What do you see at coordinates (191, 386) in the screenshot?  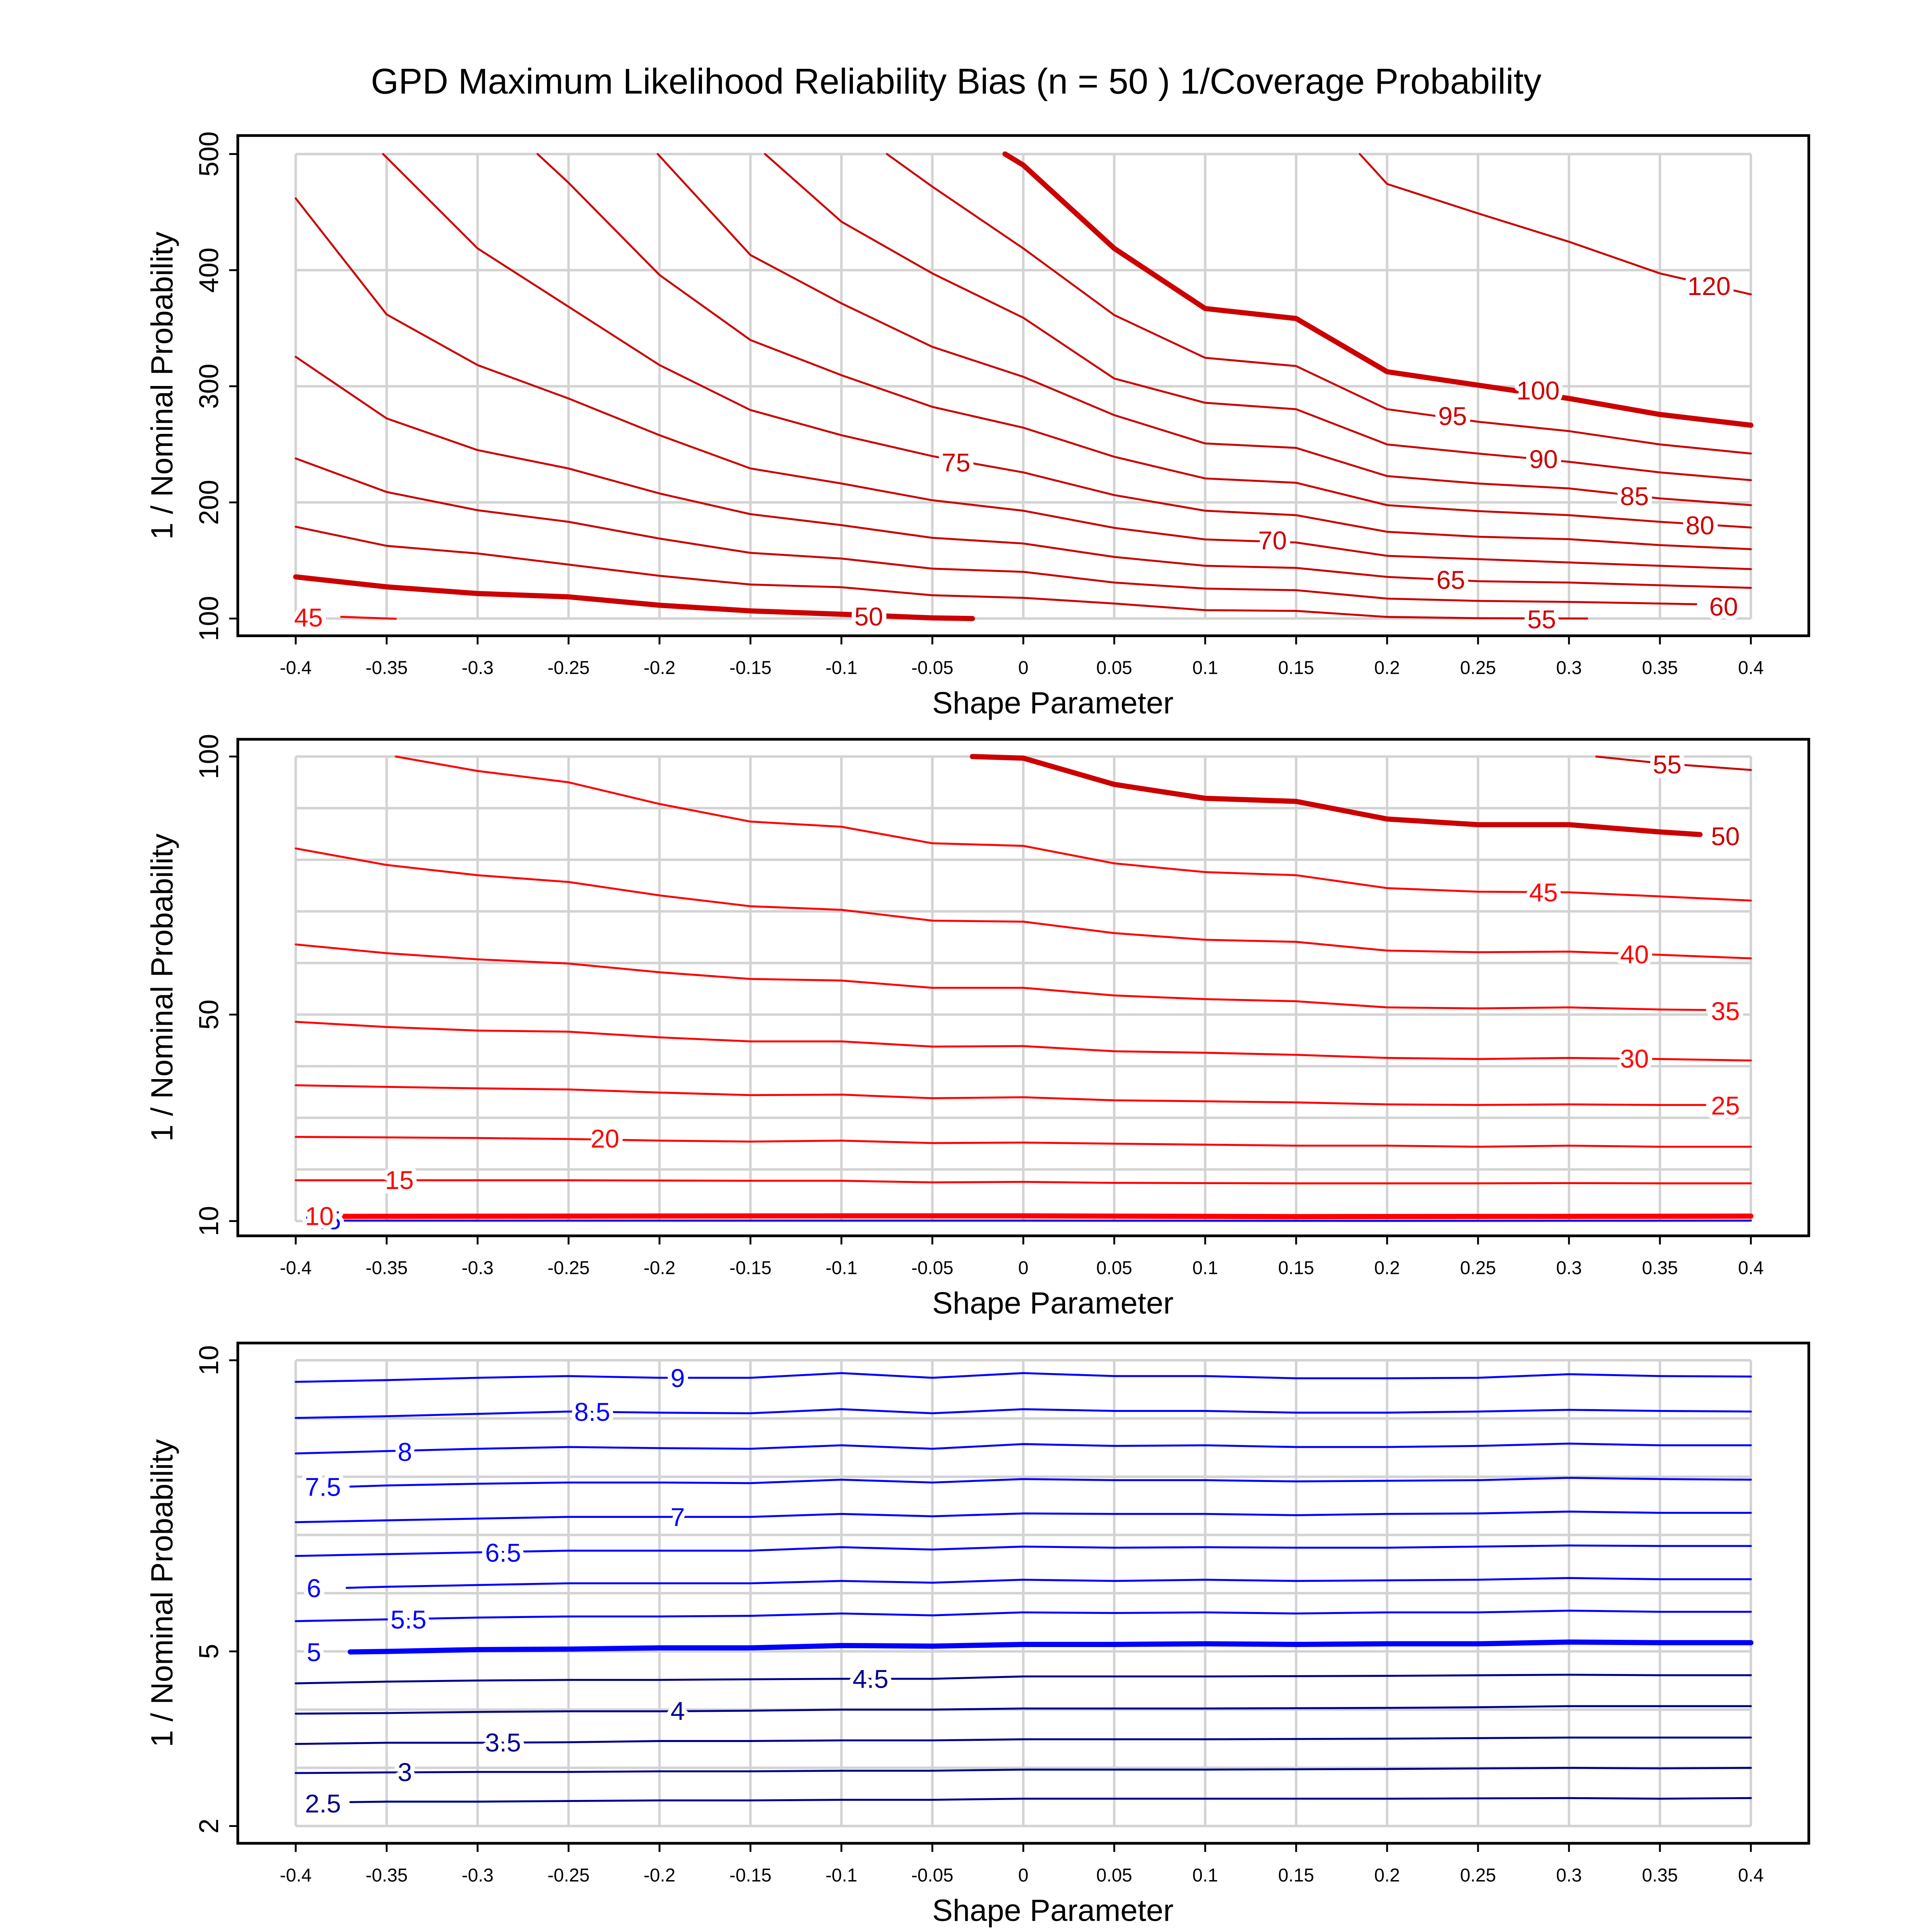 I see `y-axis: 100 200 300 400 500 1 / Nominal Probability` at bounding box center [191, 386].